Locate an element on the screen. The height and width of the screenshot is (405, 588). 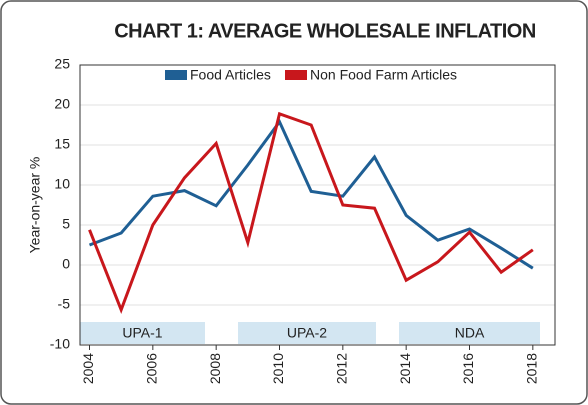
y-tick-label: -10 is located at coordinates (60, 344).